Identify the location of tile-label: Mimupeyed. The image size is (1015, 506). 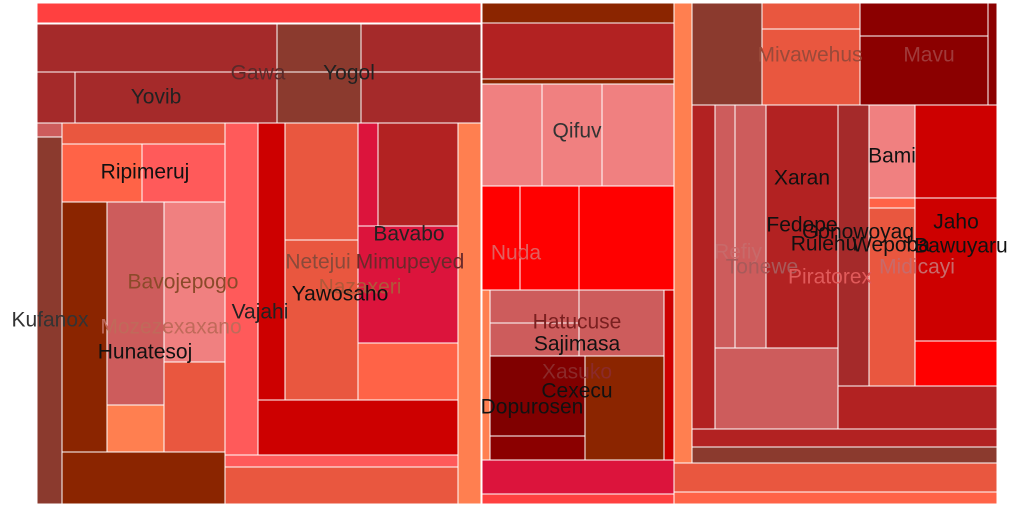
(410, 262).